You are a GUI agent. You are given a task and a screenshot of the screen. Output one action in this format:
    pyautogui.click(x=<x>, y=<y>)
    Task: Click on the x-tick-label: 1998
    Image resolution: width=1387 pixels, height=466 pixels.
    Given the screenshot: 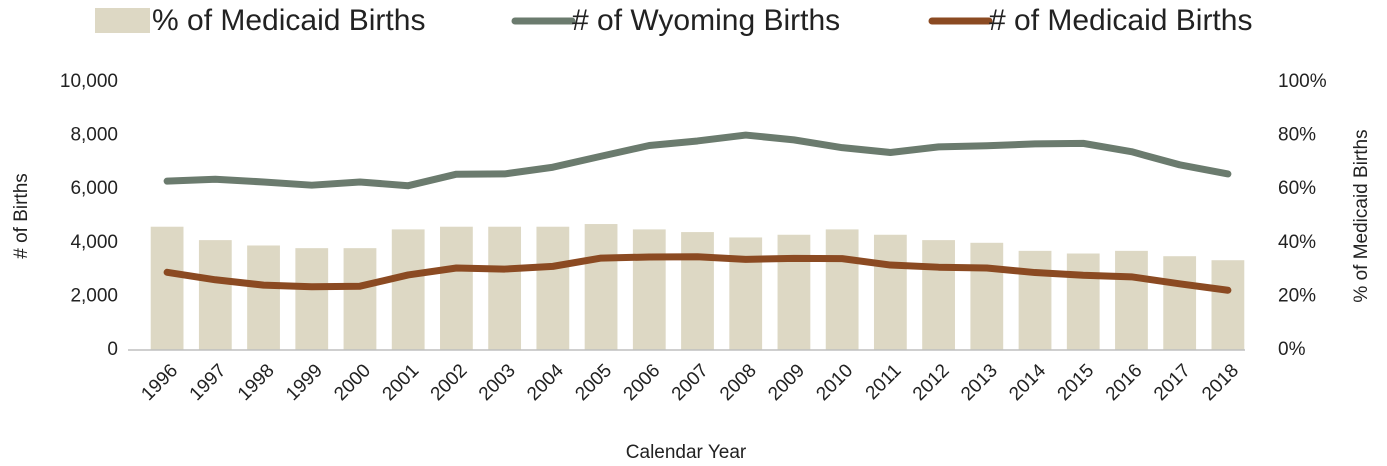 What is the action you would take?
    pyautogui.click(x=256, y=382)
    